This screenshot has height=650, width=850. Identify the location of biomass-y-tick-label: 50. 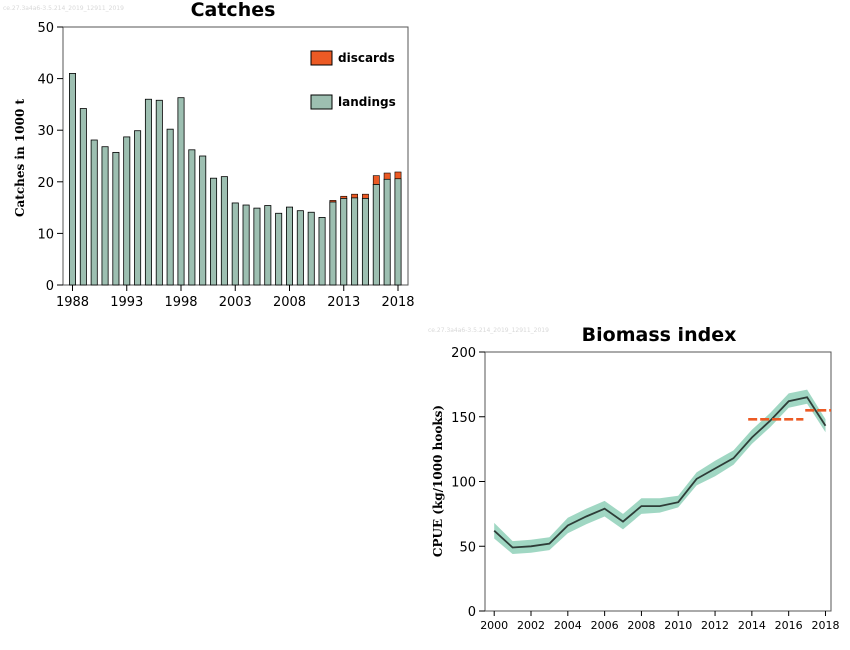
(467, 547).